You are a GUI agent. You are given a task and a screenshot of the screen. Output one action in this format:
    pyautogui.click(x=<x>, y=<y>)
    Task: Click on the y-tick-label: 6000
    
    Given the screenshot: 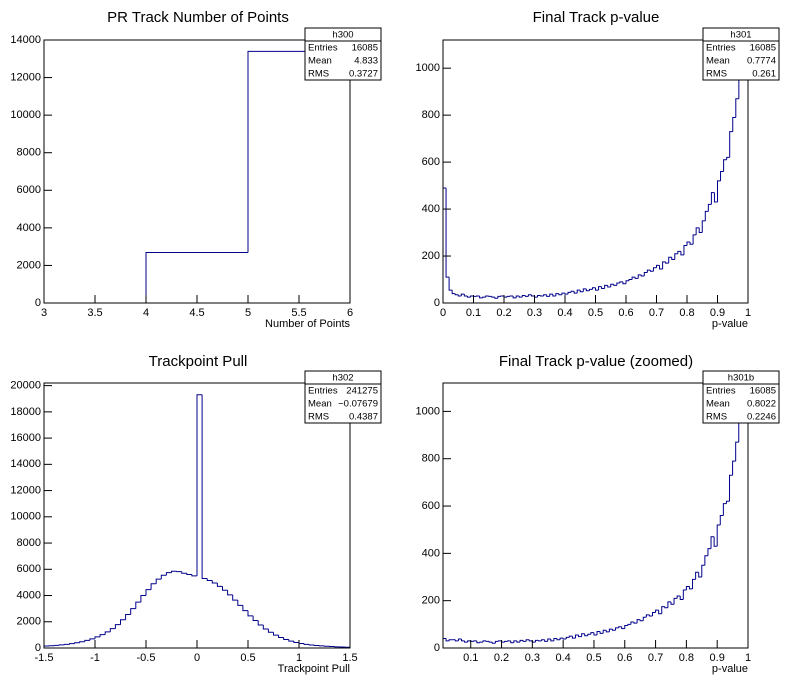 What is the action you would take?
    pyautogui.click(x=29, y=190)
    